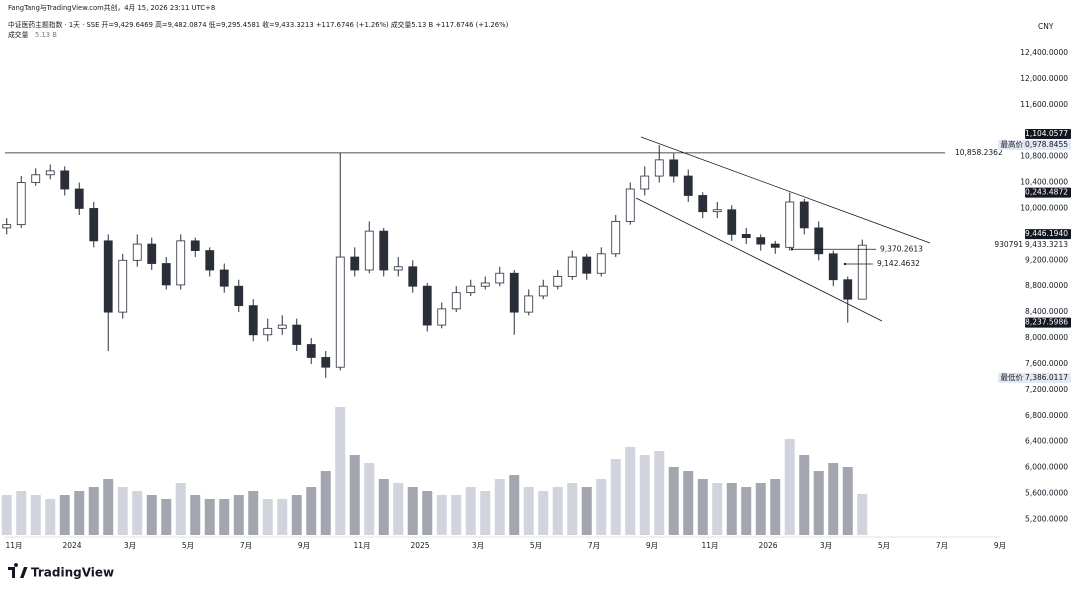  I want to click on x-tick-label: 9月, so click(1000, 545).